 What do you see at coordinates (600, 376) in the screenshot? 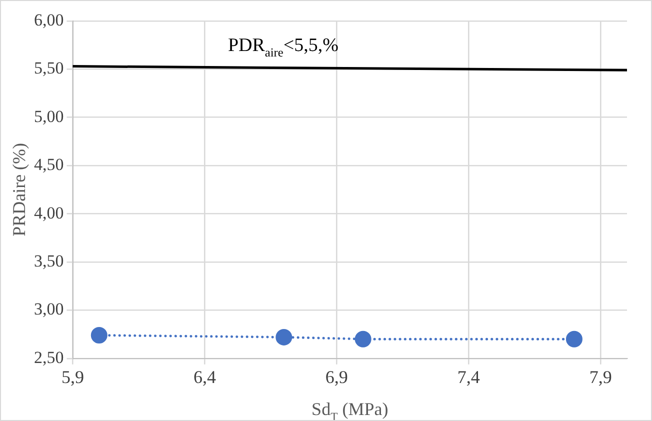
I see `x-tick-label: 7,9` at bounding box center [600, 376].